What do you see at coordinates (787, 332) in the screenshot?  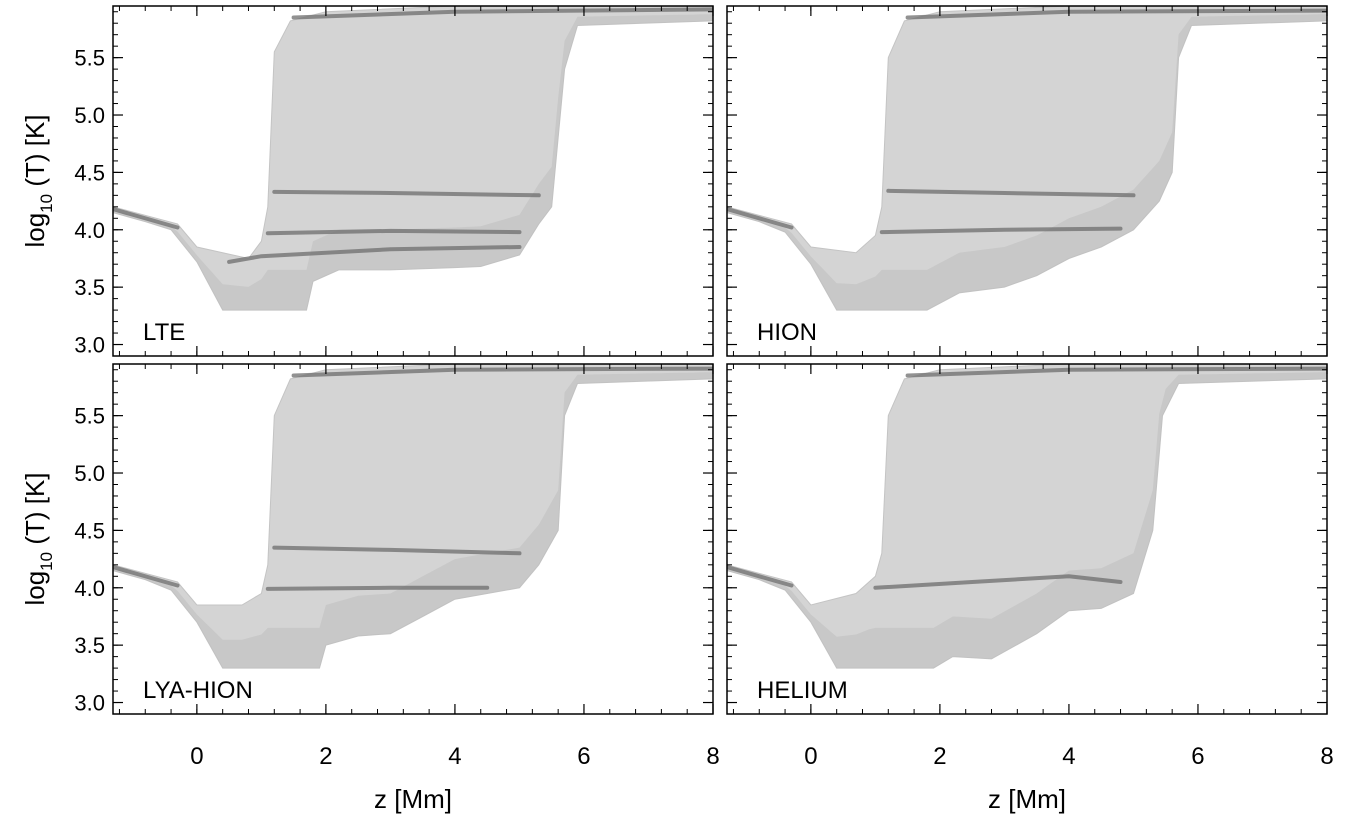 I see `panel-label: HION` at bounding box center [787, 332].